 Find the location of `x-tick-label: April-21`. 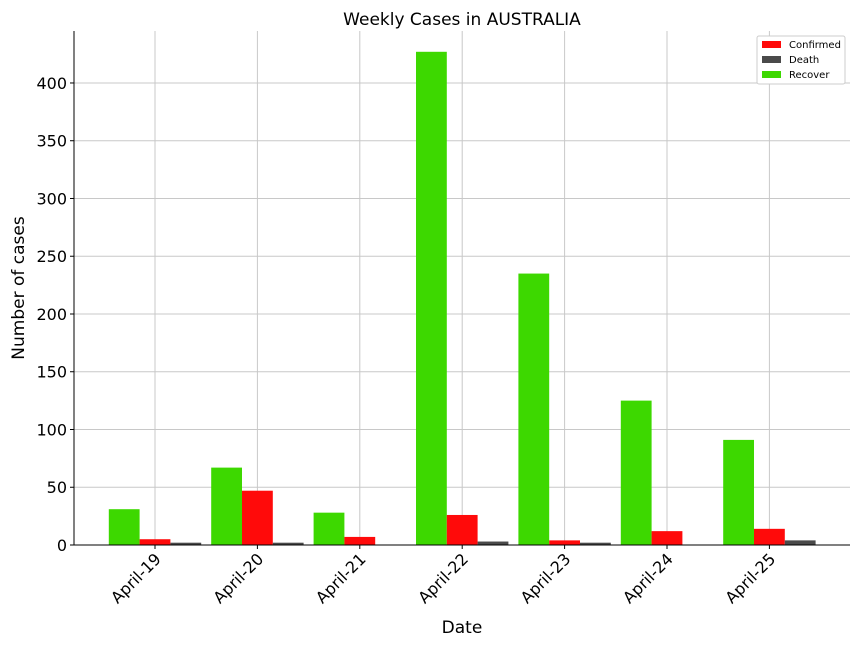

x-tick-label: April-21 is located at coordinates (341, 578).